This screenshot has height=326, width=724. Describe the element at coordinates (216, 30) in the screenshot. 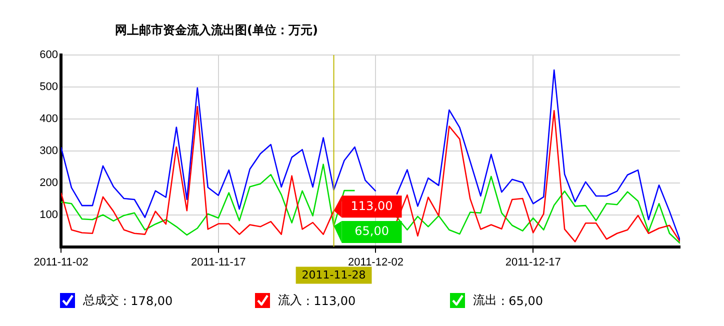

I see `chart-title: 网上邮市资金流入流出图(单位：万元)` at that location.